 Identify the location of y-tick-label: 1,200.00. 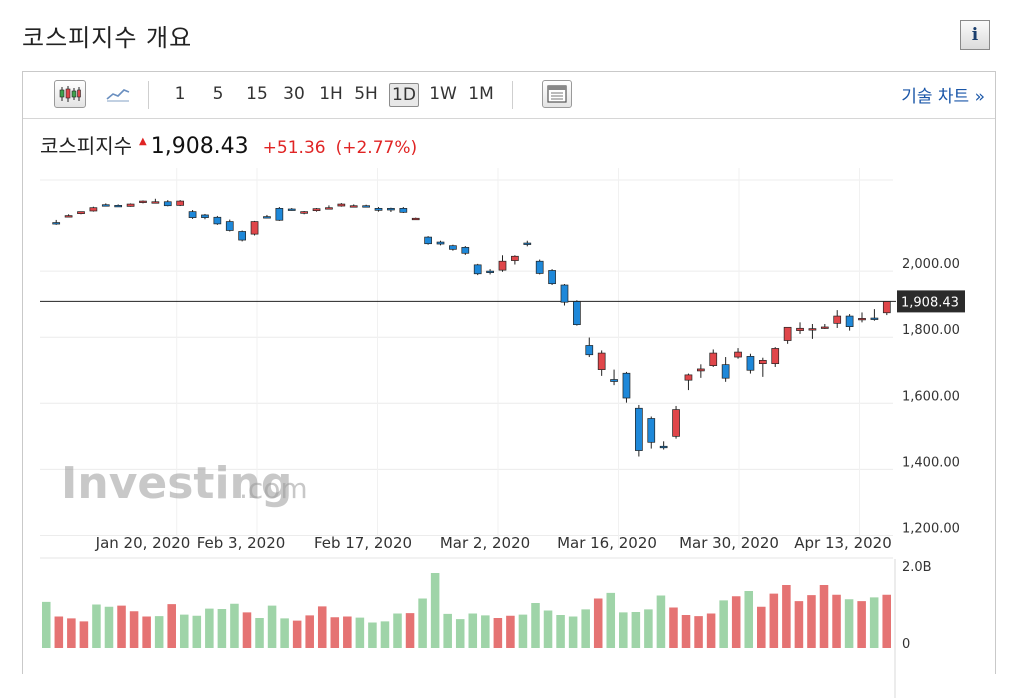
(931, 528).